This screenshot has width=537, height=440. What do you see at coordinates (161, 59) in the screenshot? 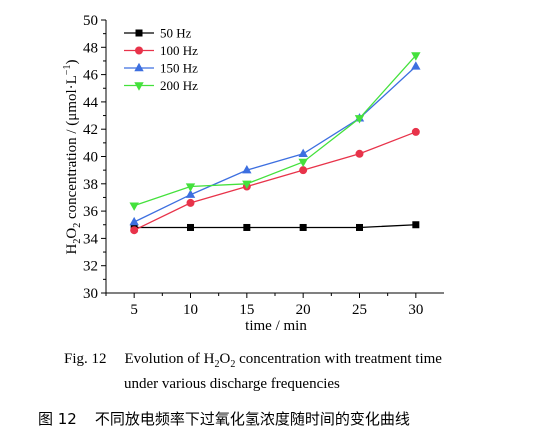
I see `legend: 50 Hz 100 Hz 150 Hz 200 Hz` at bounding box center [161, 59].